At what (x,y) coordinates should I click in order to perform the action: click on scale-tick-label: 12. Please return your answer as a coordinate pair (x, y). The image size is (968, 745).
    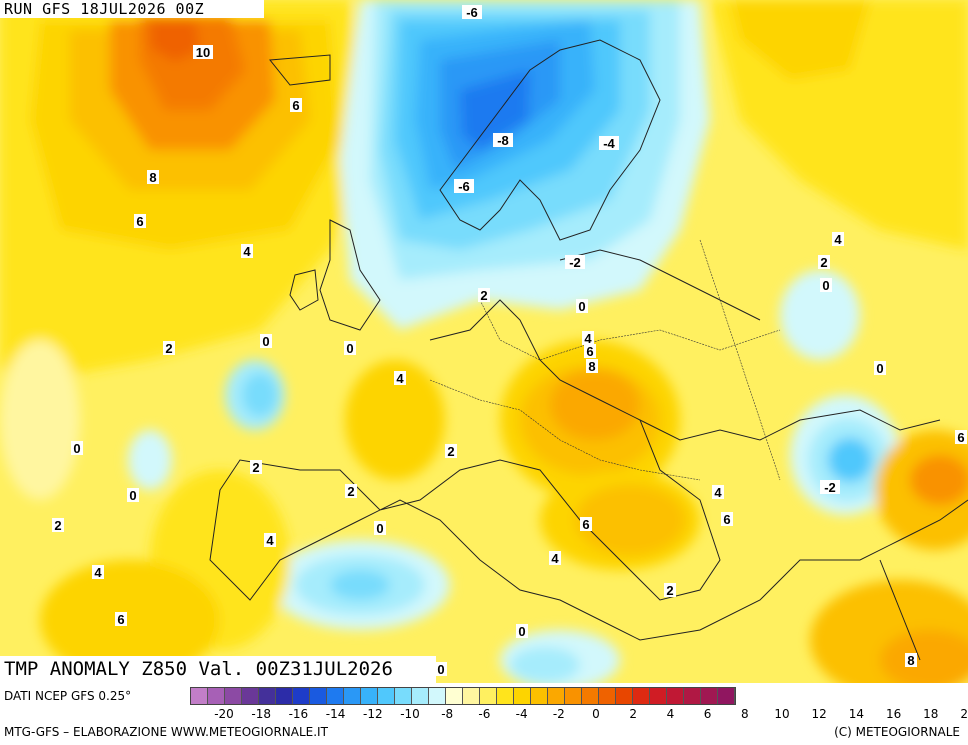
    Looking at the image, I should click on (819, 714).